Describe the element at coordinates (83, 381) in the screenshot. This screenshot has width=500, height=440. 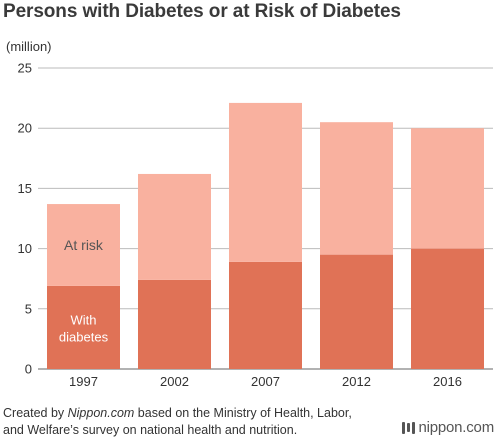
I see `x-tick-label-1997: 1997` at that location.